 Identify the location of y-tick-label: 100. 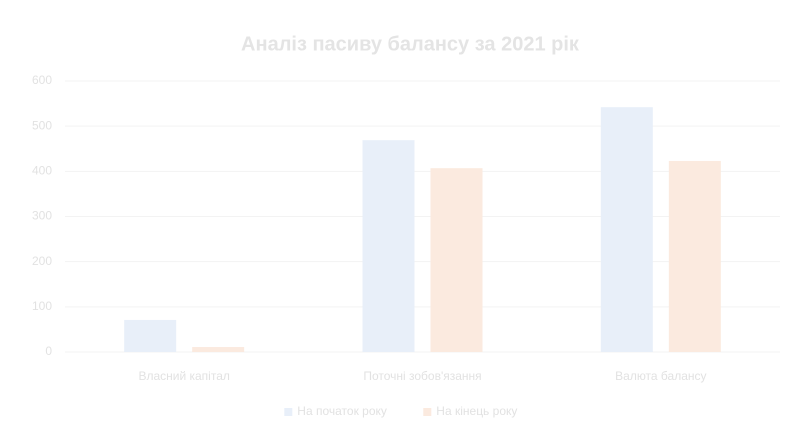
(42, 306).